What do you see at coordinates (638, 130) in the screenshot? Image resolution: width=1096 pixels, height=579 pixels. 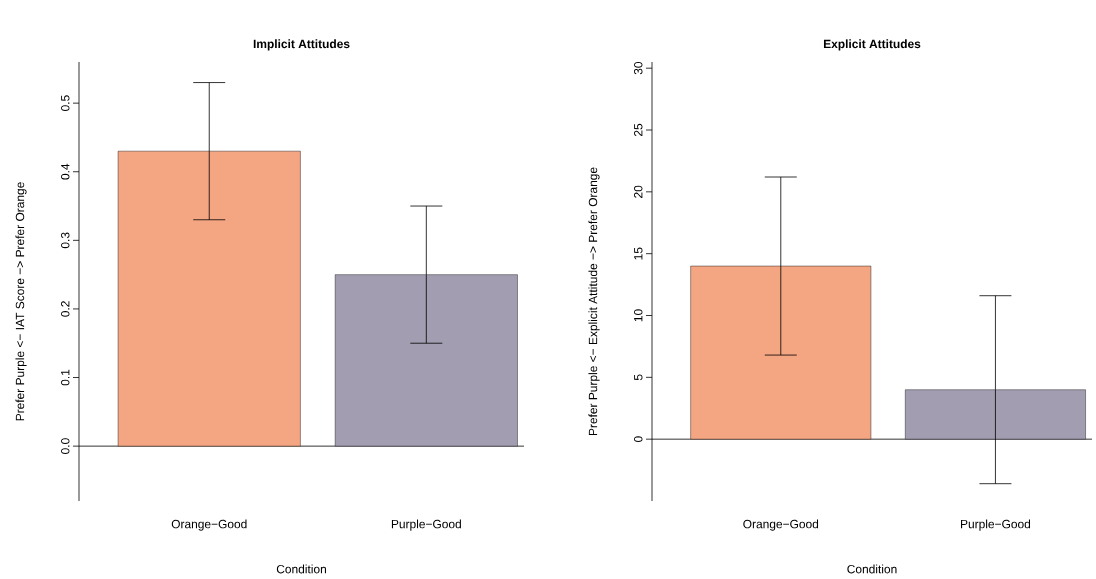 I see `y-tick-label: 25` at bounding box center [638, 130].